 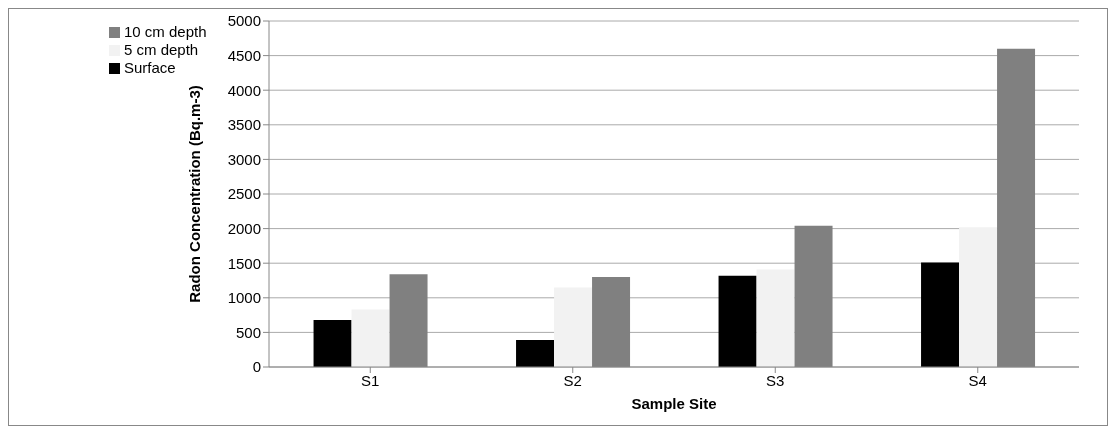 What do you see at coordinates (256, 367) in the screenshot?
I see `y-tick-label: 0` at bounding box center [256, 367].